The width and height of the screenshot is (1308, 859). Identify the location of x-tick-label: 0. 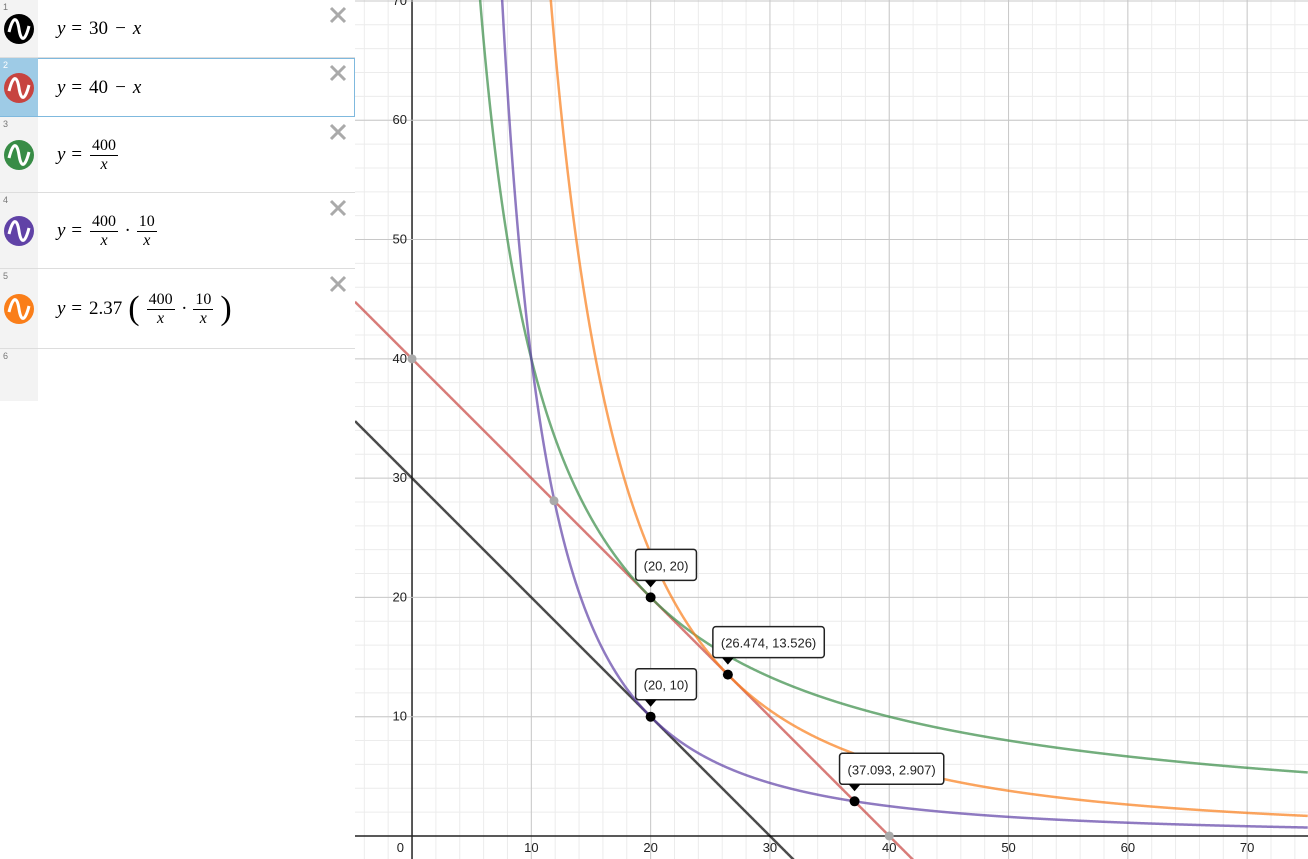
(400, 847).